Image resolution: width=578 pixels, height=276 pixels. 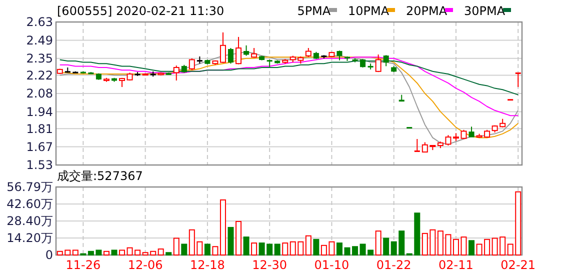 What do you see at coordinates (270, 265) in the screenshot?
I see `x-tick-label: 12-30` at bounding box center [270, 265].